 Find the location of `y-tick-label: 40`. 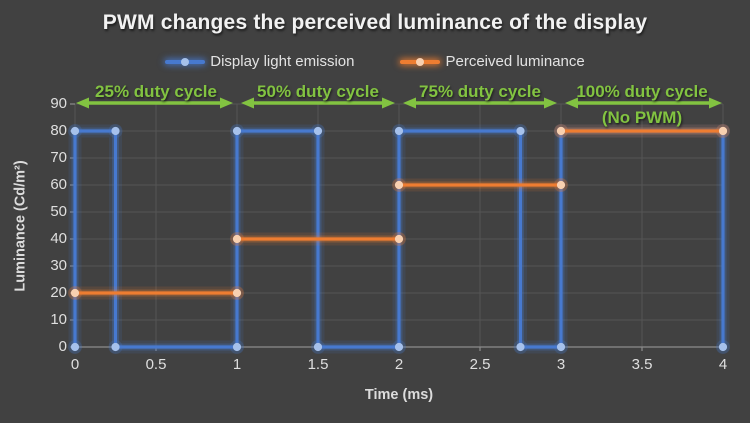

y-tick-label: 40 is located at coordinates (58, 238).